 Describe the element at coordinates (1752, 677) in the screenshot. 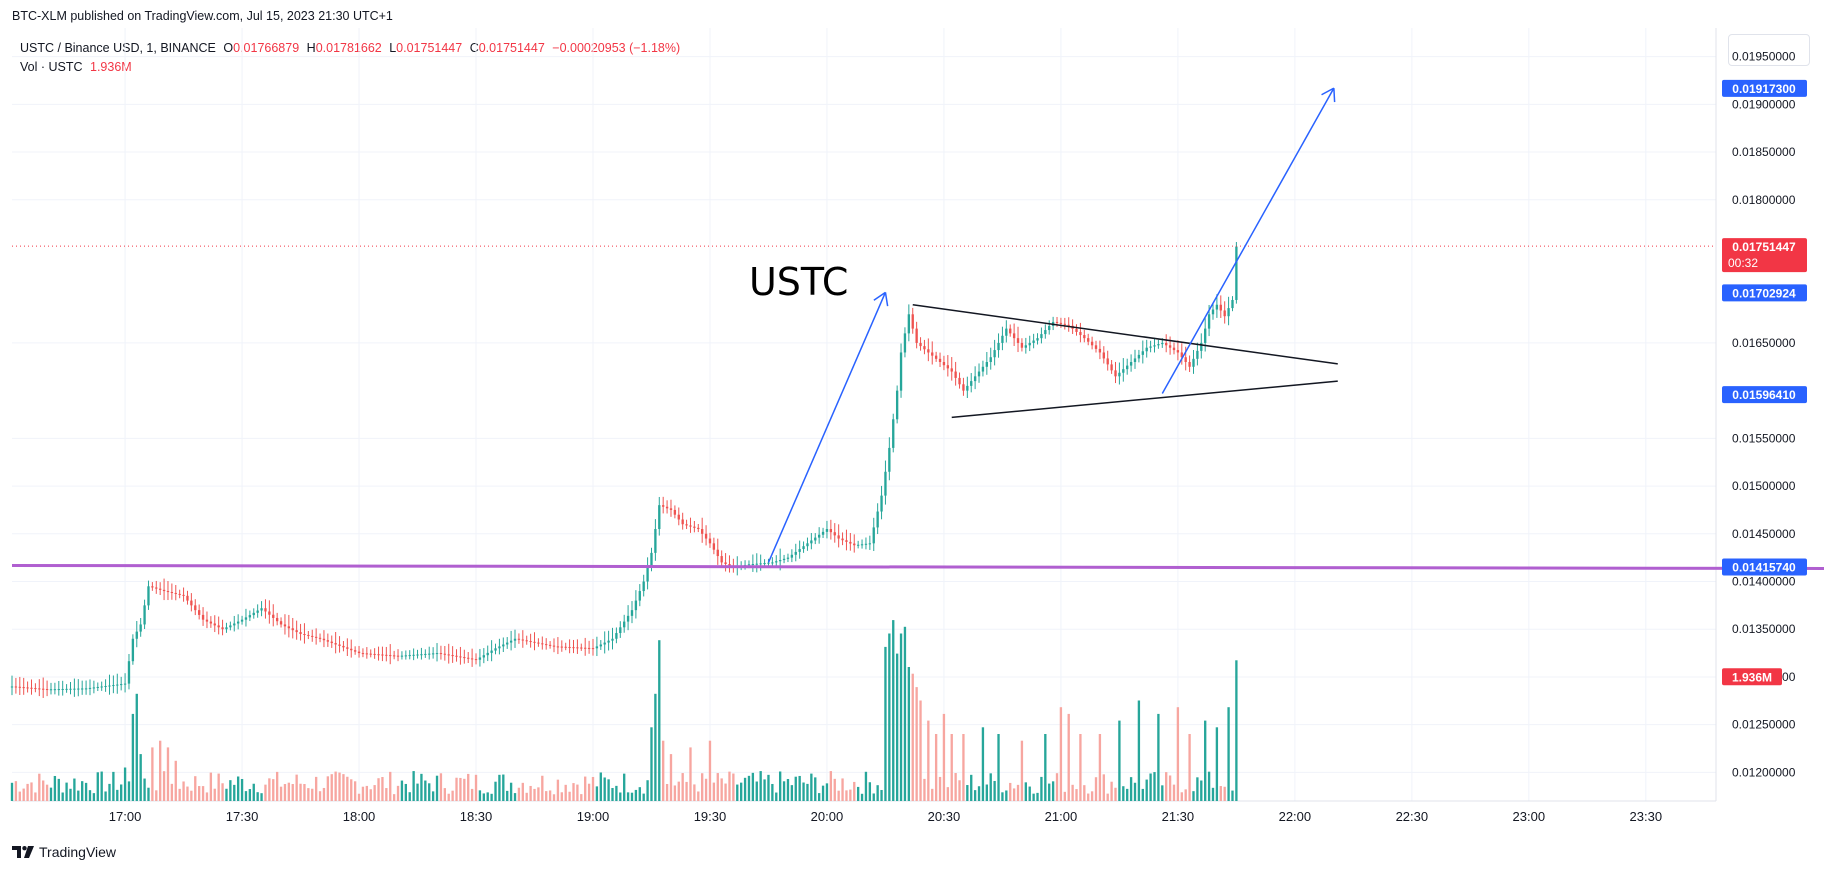

I see `volume-label-text: 1.936M` at that location.